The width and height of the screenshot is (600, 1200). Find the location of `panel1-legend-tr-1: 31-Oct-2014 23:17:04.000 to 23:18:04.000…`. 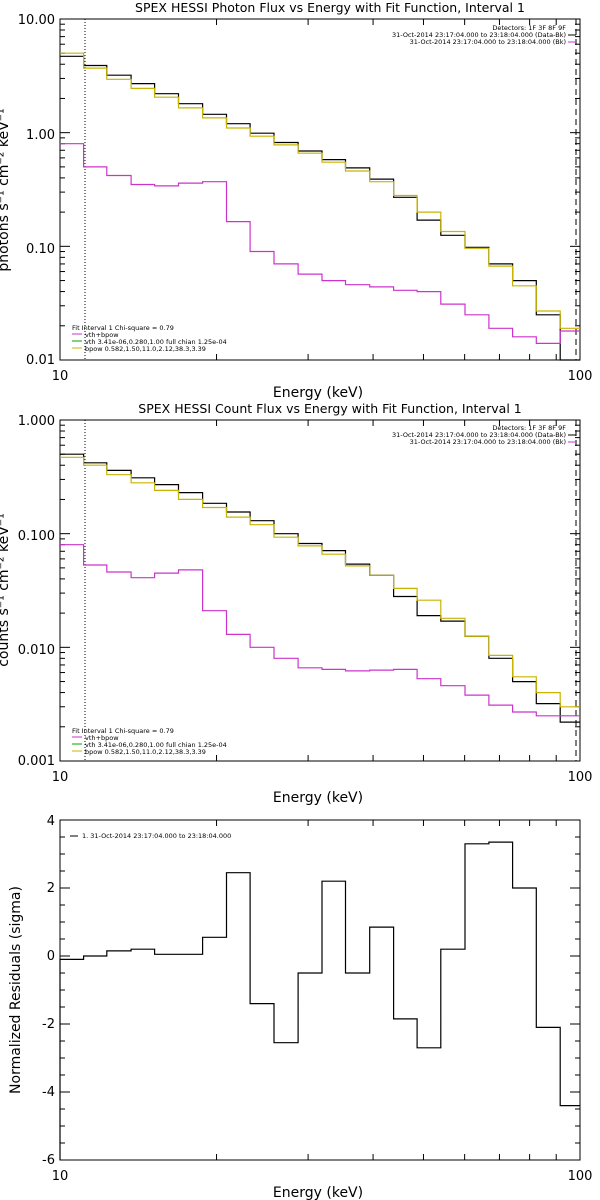

panel1-legend-tr-1: 31-Oct-2014 23:17:04.000 to 23:18:04.000… is located at coordinates (479, 35).